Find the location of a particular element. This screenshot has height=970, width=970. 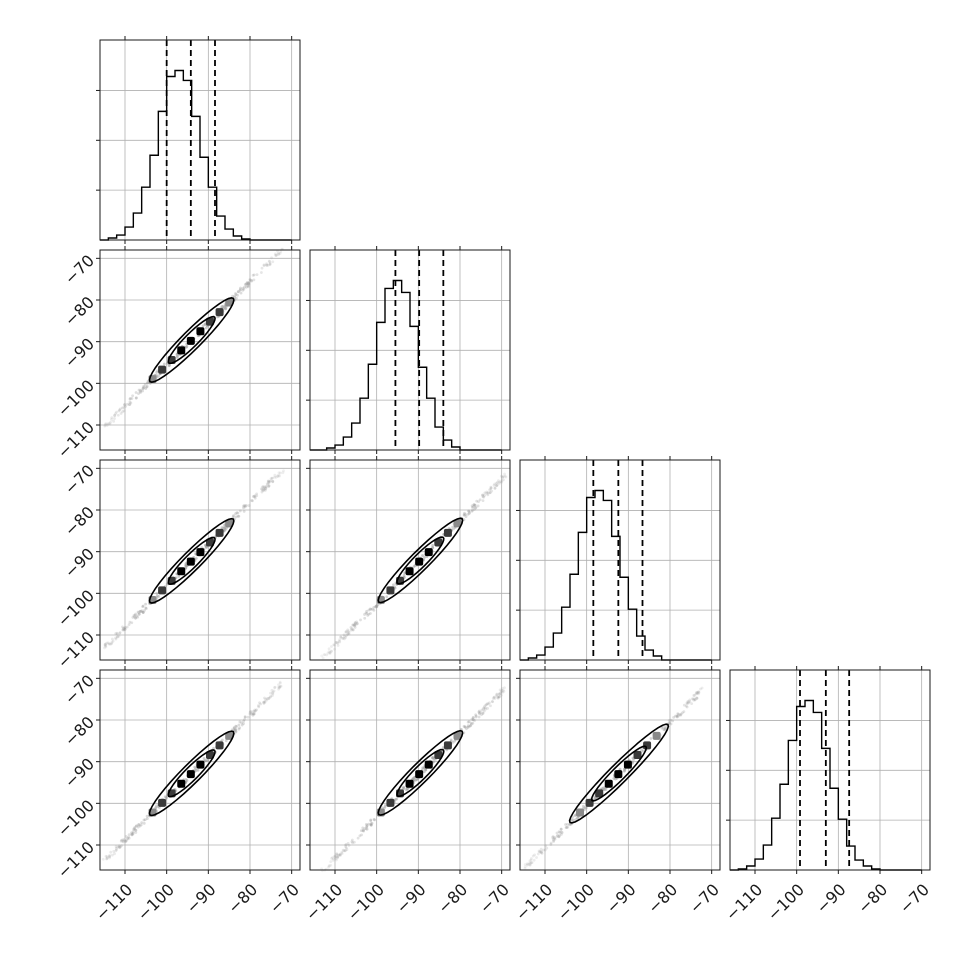

x-tick-label: −110 is located at coordinates (534, 902).